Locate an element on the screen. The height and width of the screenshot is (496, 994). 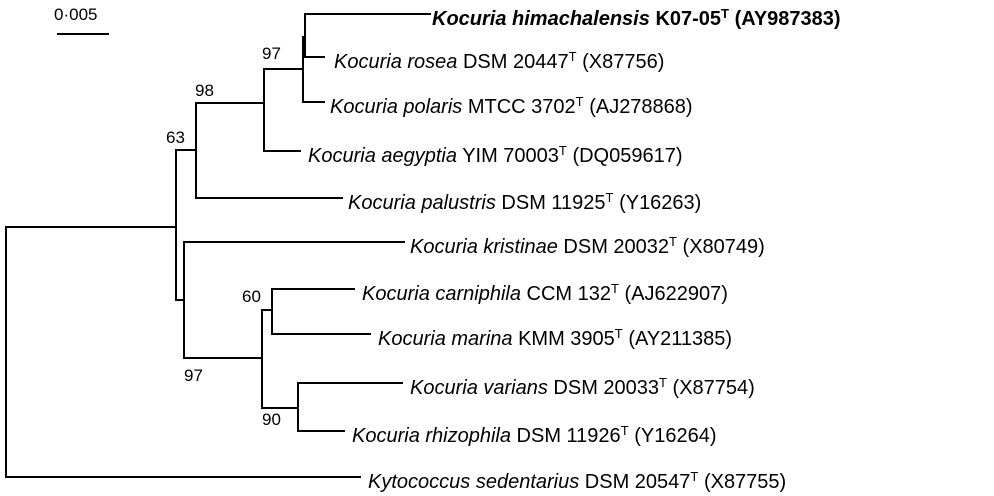
taxon-label-polaris: Kocuria polaris MTCC 3702T (AJ278868) is located at coordinates (511, 104).